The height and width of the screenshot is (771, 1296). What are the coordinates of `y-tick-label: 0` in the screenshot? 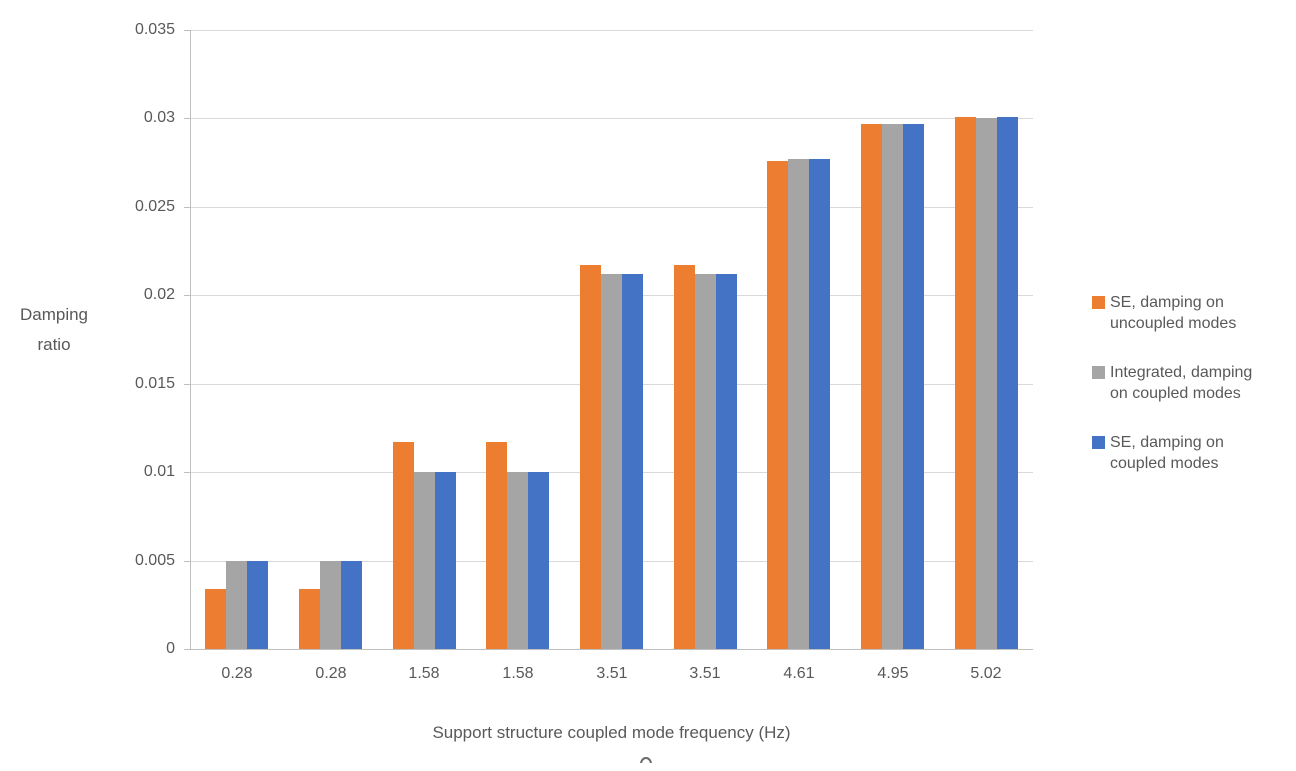 It's located at (170, 648).